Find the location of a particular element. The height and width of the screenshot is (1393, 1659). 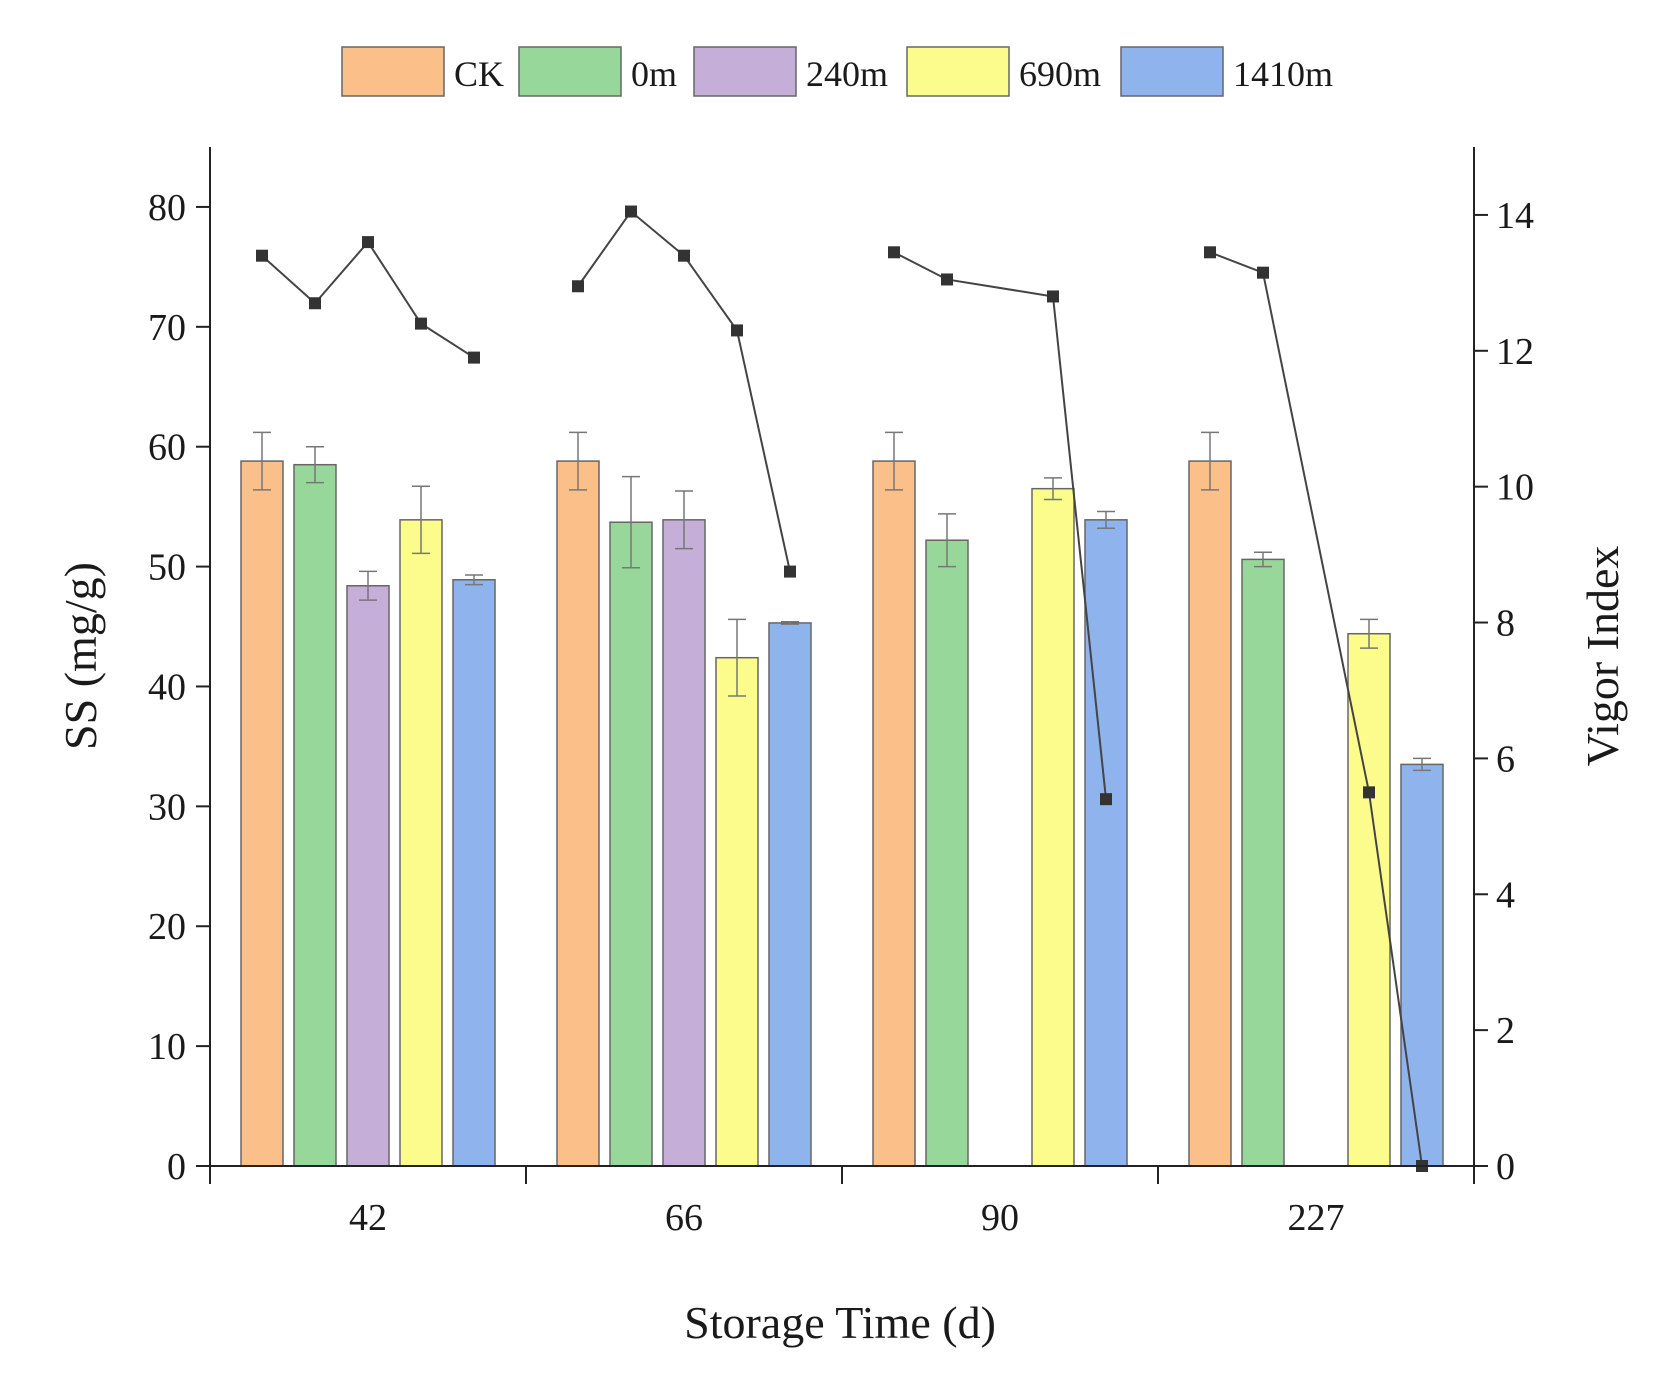

x-tick-label: 90 is located at coordinates (1000, 1218).